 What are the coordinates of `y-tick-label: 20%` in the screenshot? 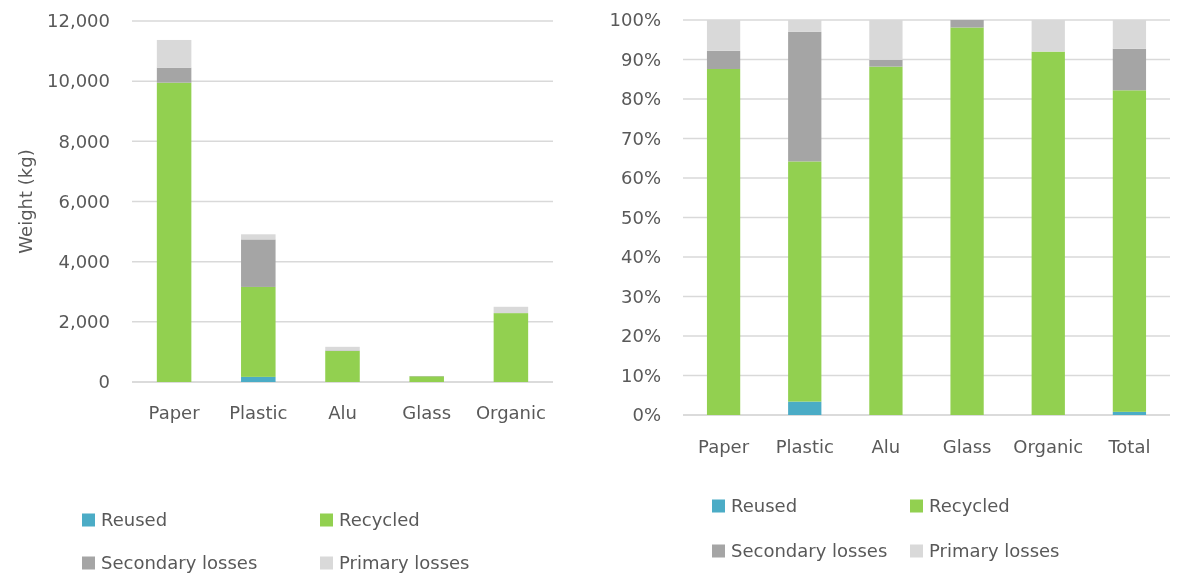 It's located at (640, 336).